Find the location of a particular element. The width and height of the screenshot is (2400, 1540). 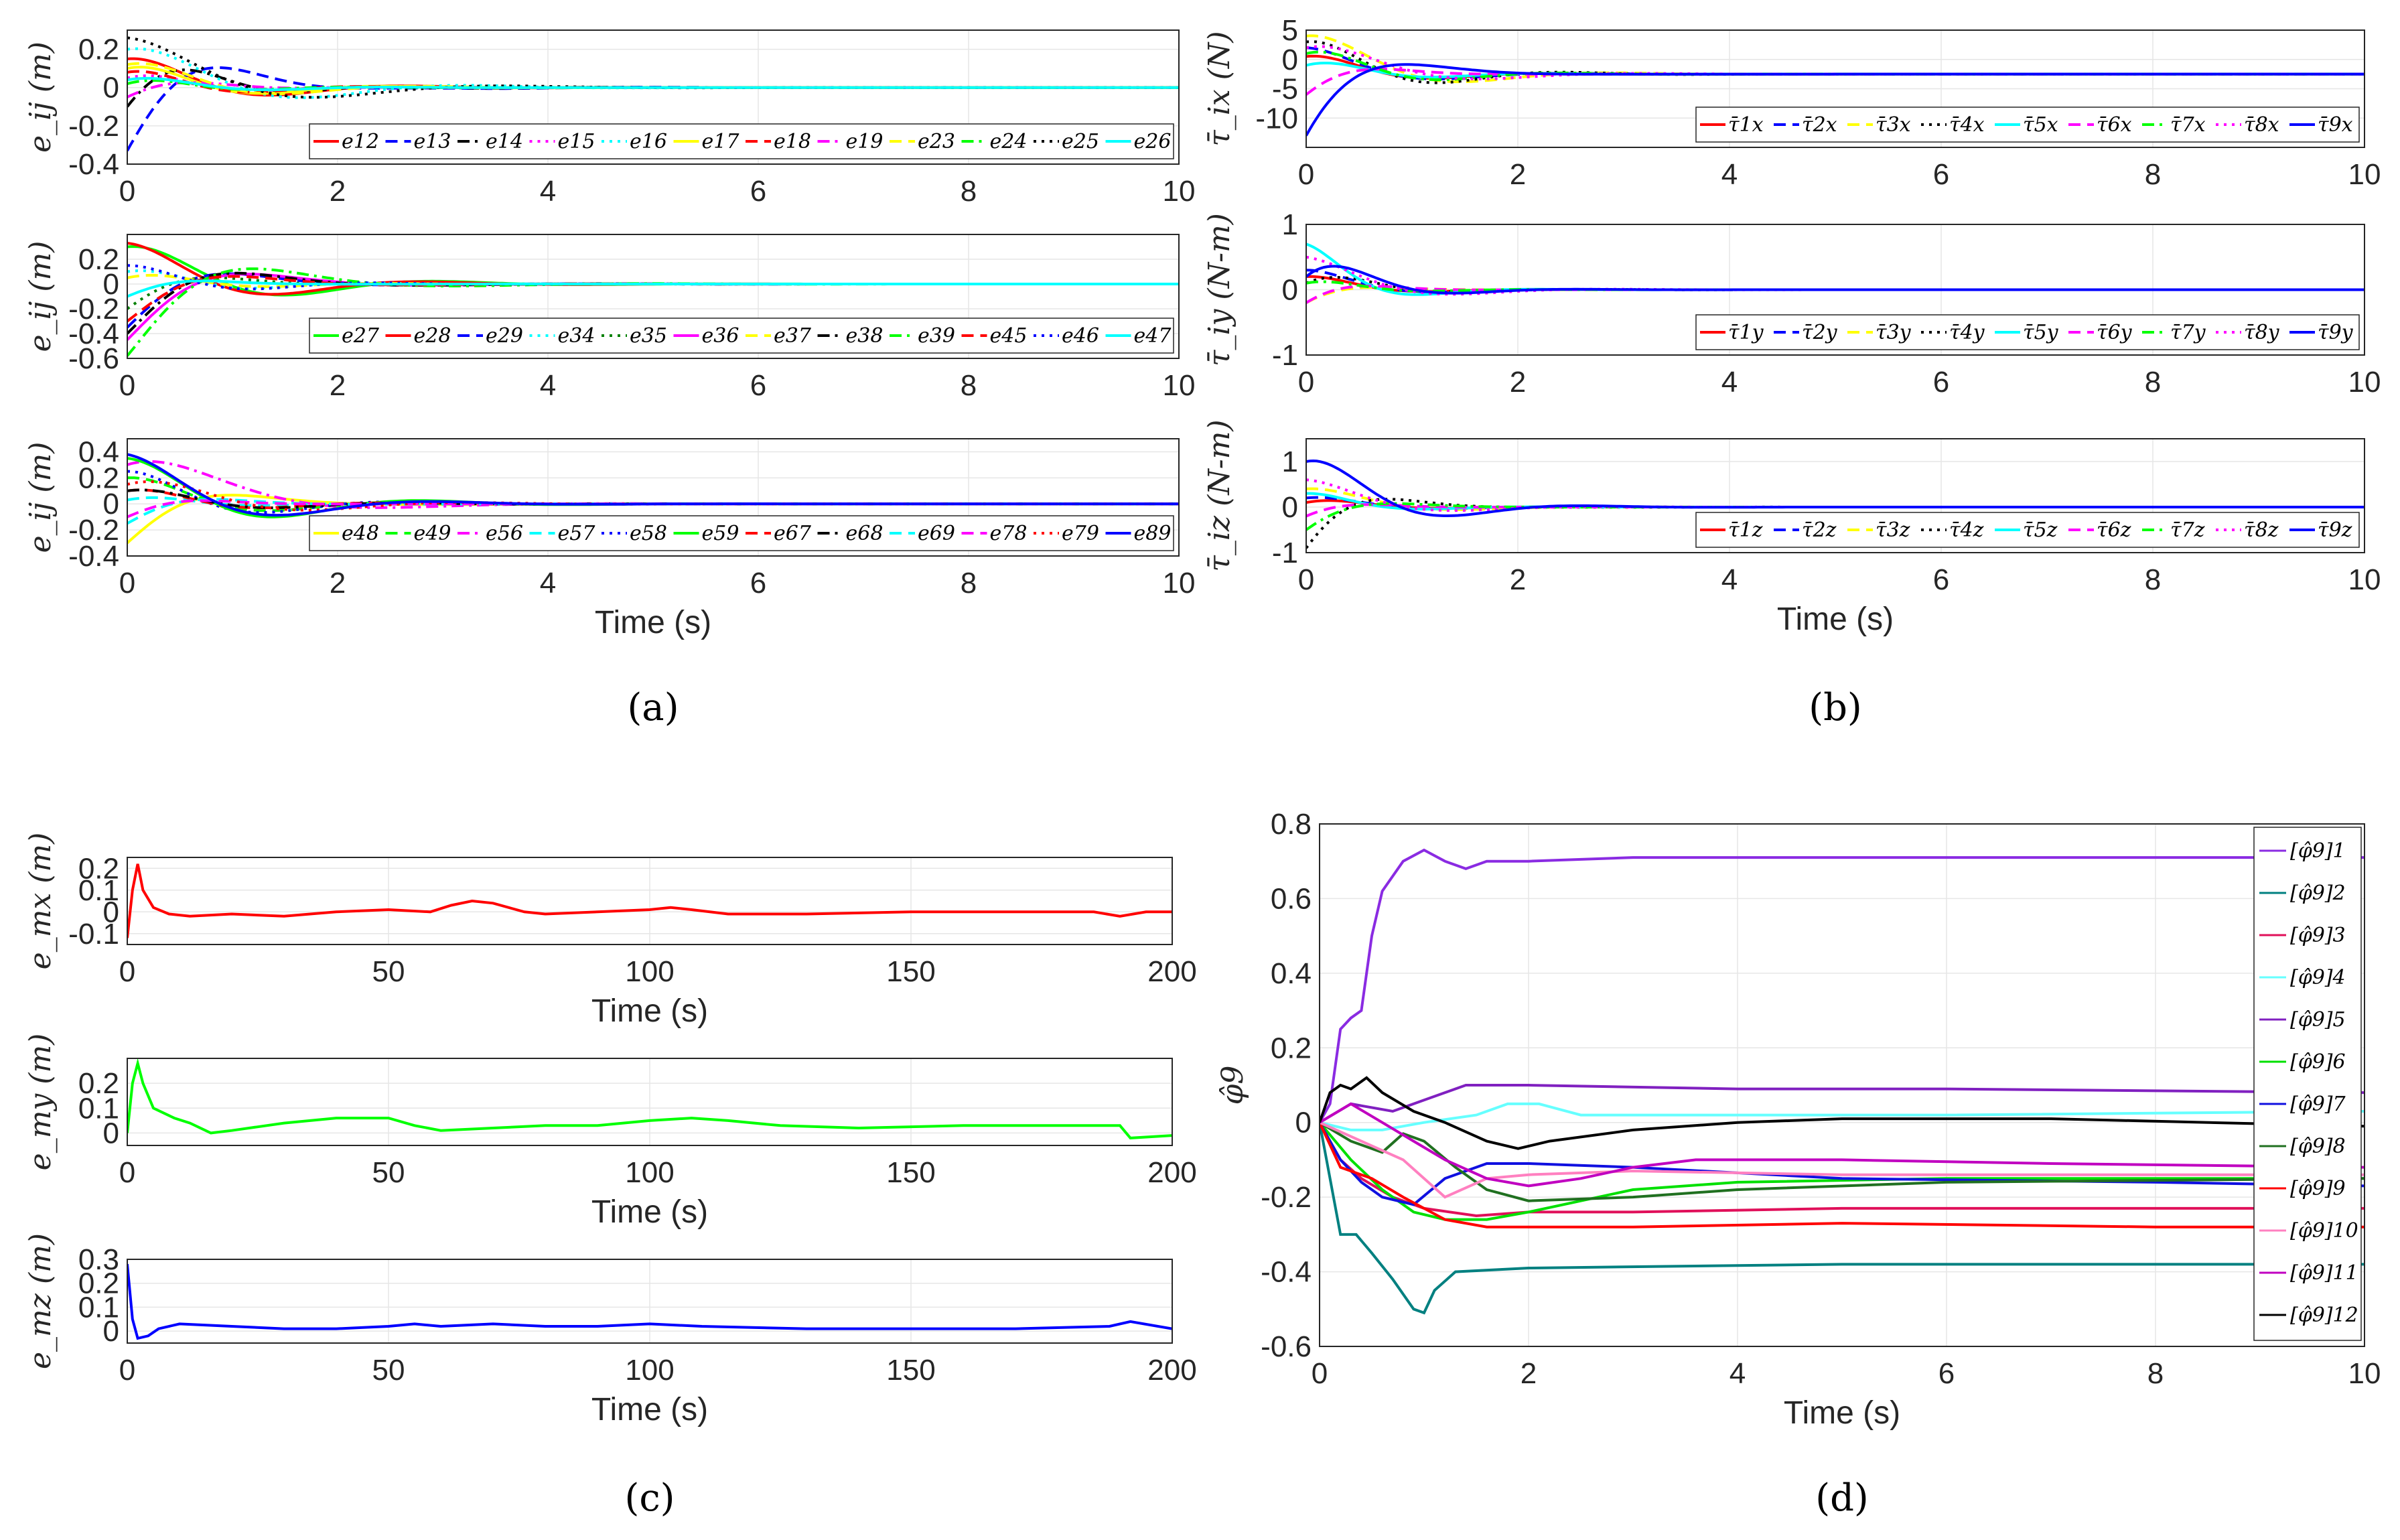

legend-entry: τ̄3x is located at coordinates (1893, 125).